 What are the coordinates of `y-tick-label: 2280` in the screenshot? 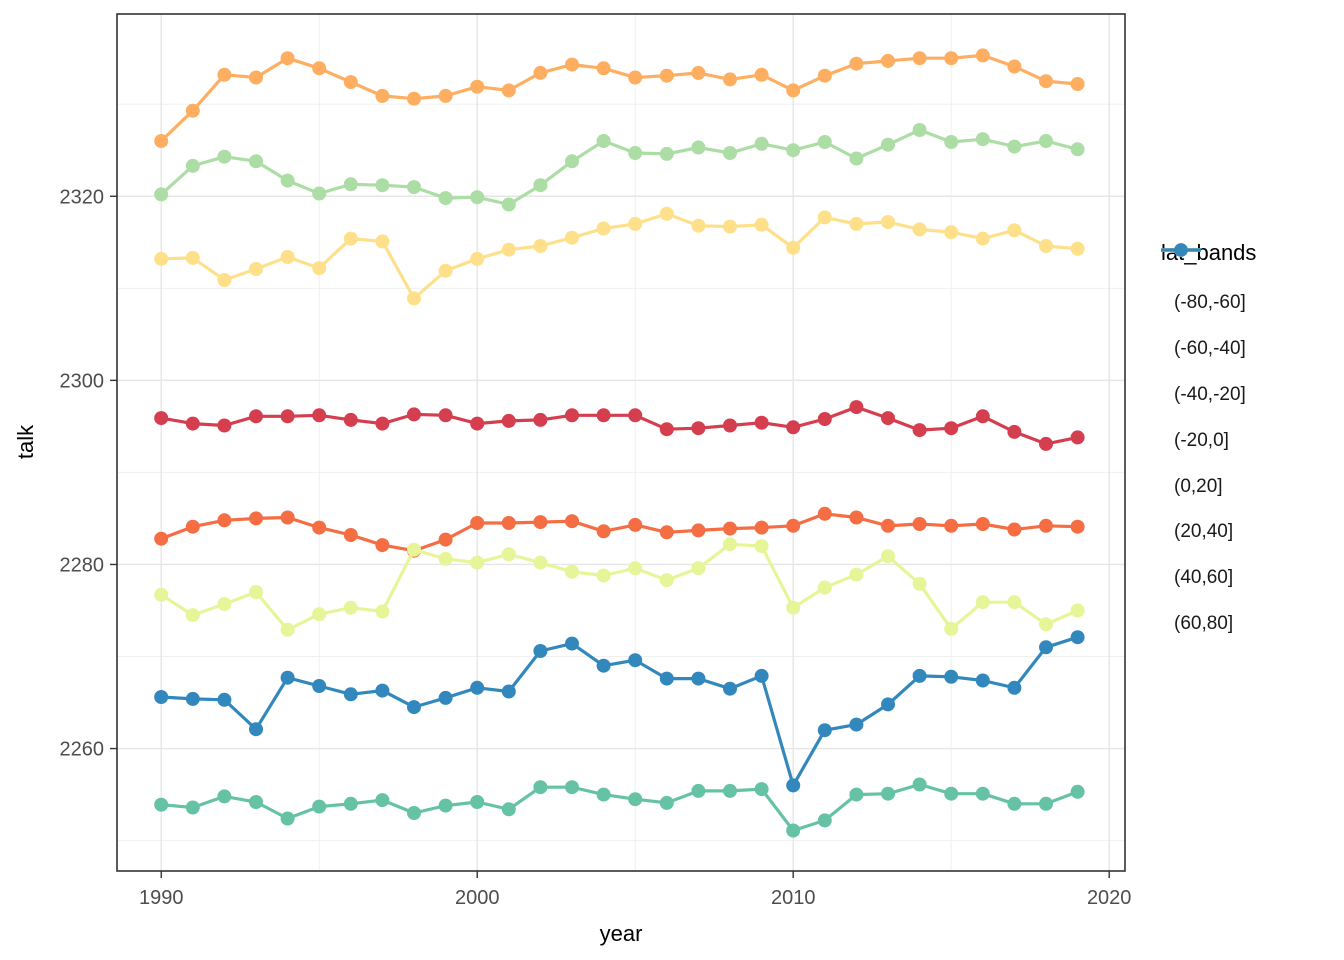 It's located at (82, 565).